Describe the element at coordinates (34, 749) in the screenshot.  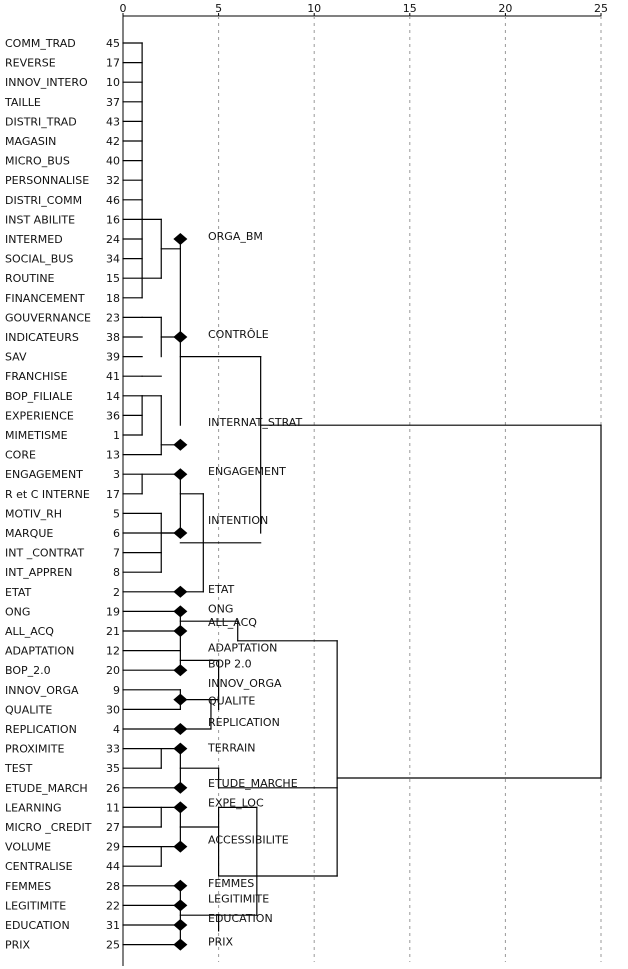
I see `row-label: PROXIMITE` at that location.